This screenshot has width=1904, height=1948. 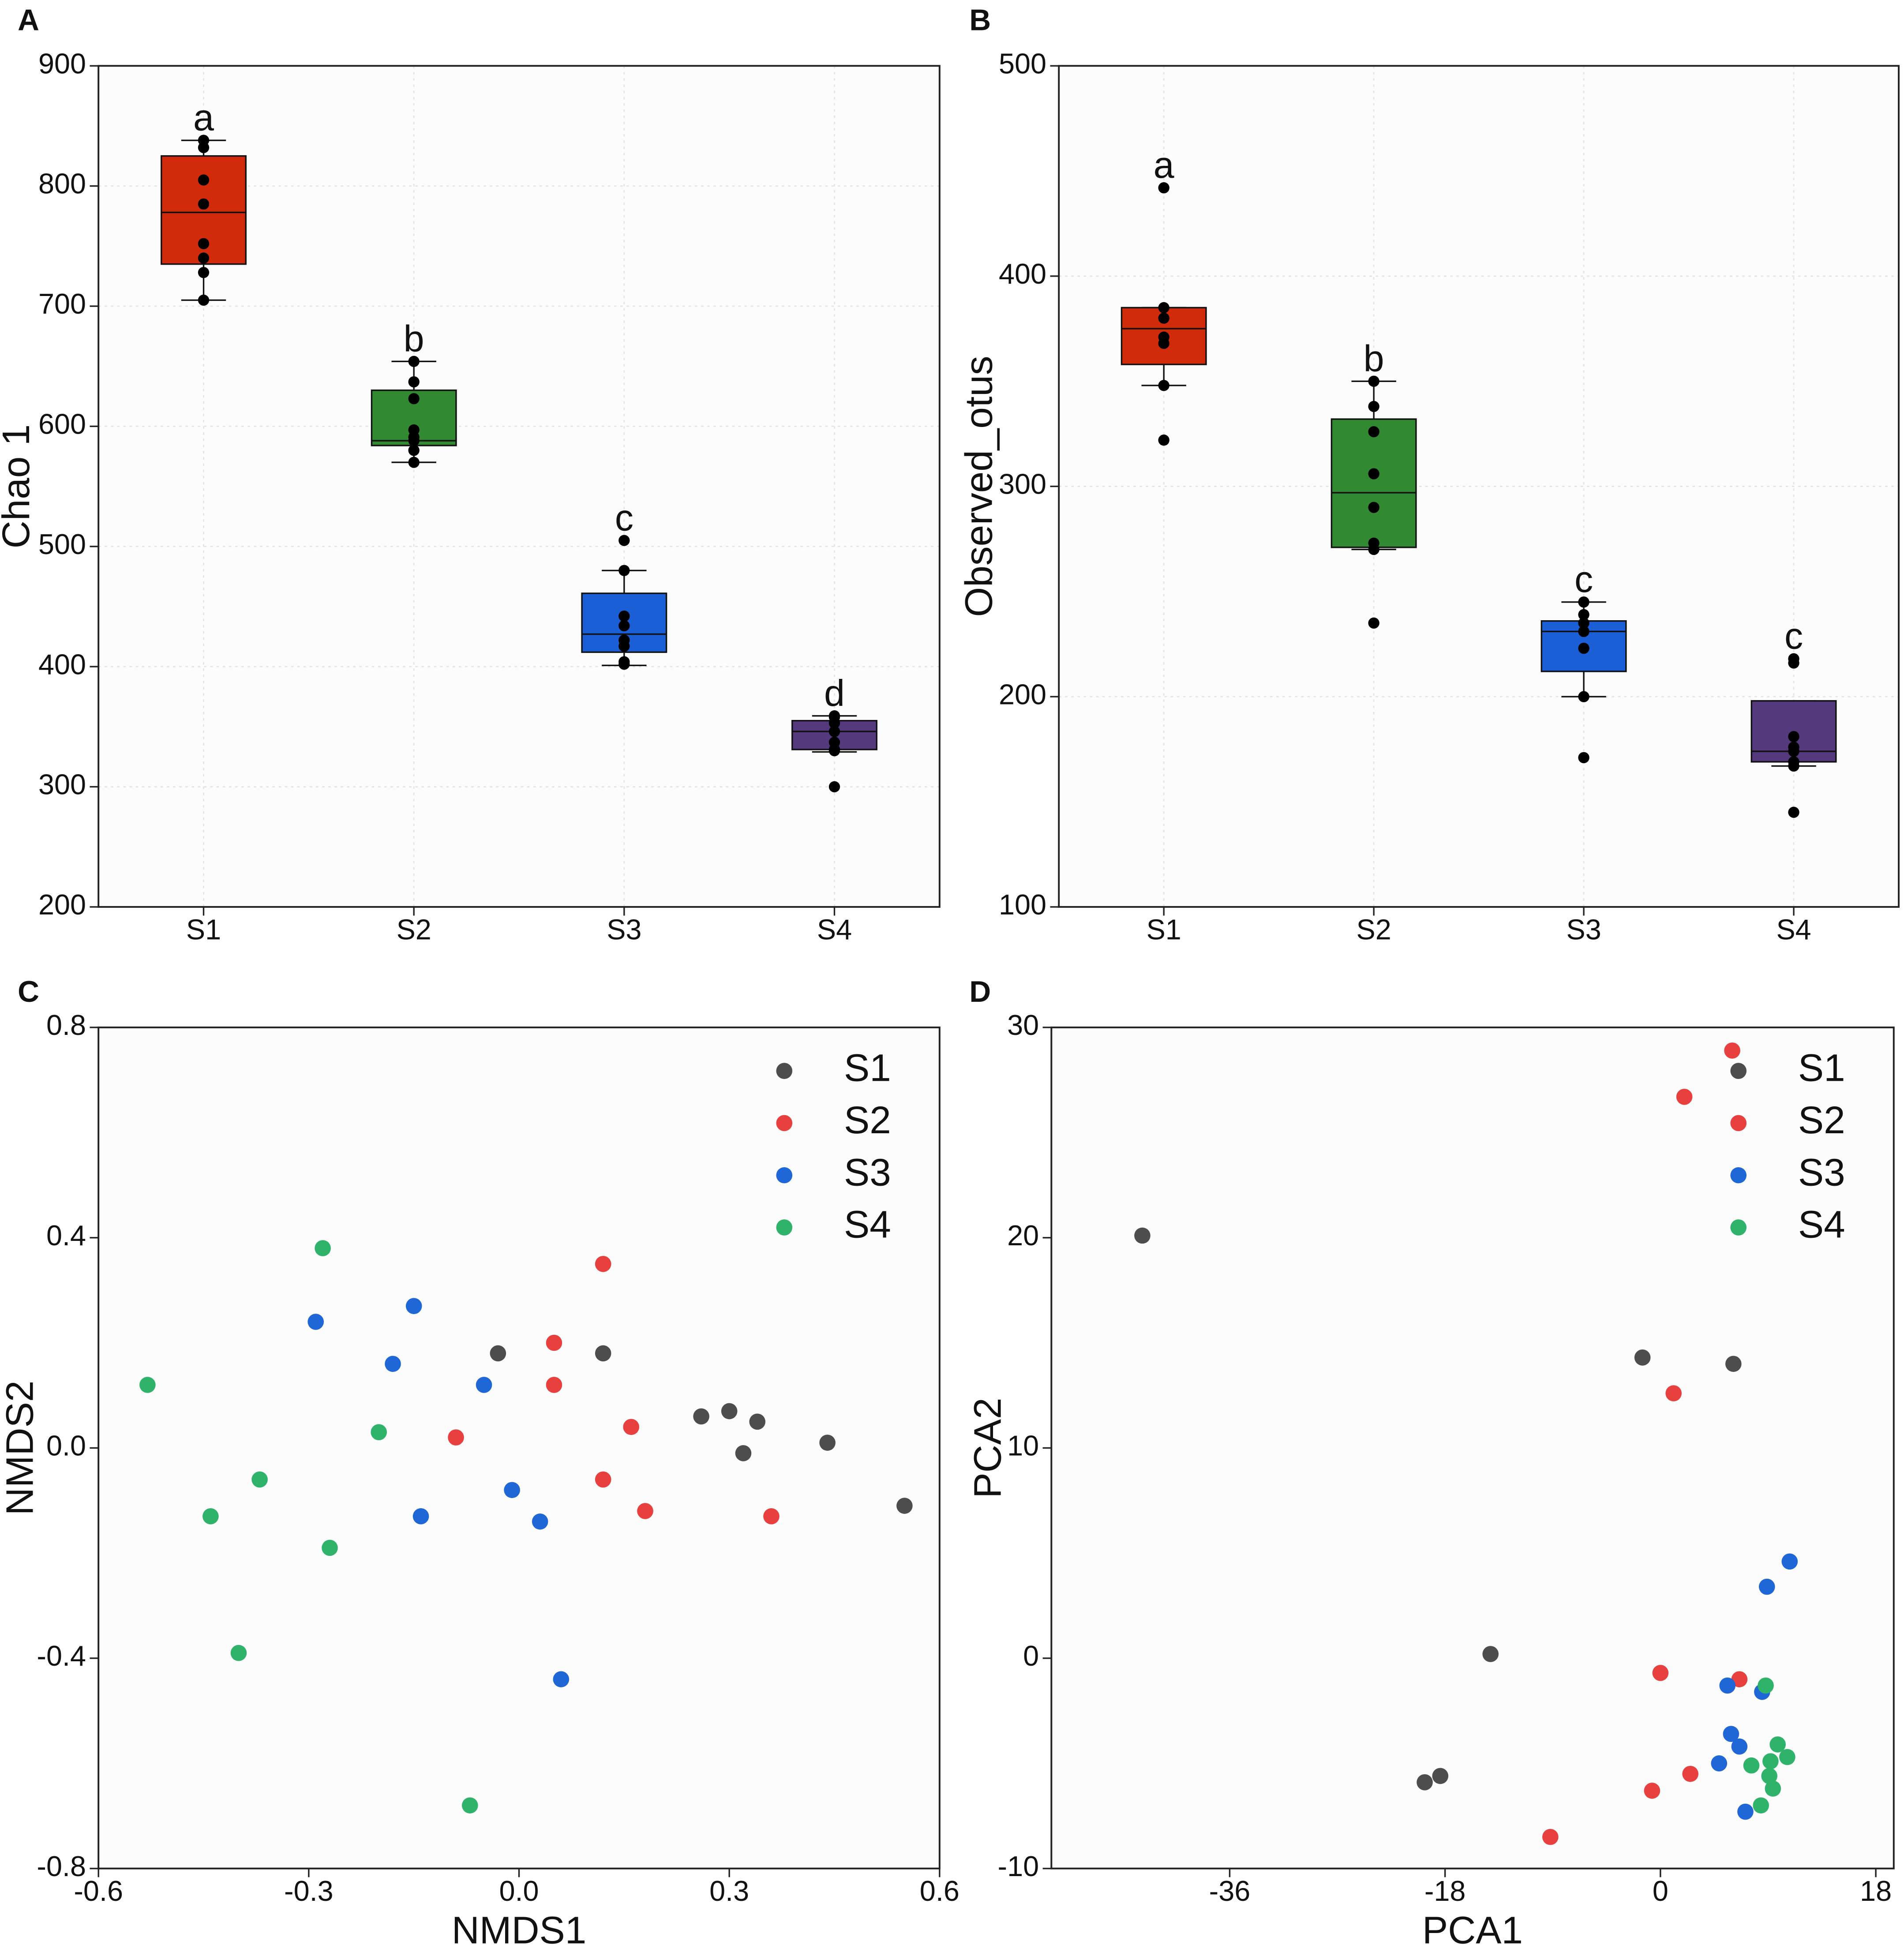 I want to click on x-tick-label: 0, so click(x=1660, y=1891).